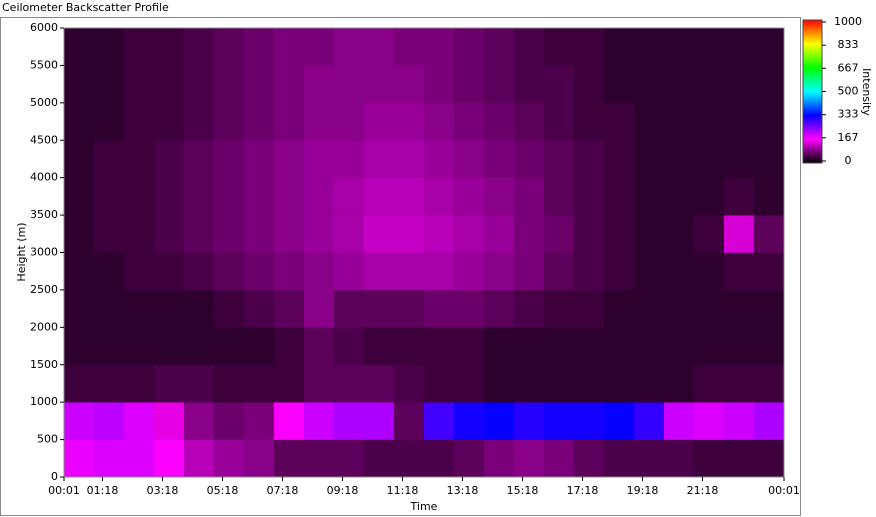  Describe the element at coordinates (866, 92) in the screenshot. I see `colorbar-label: Intensity` at that location.